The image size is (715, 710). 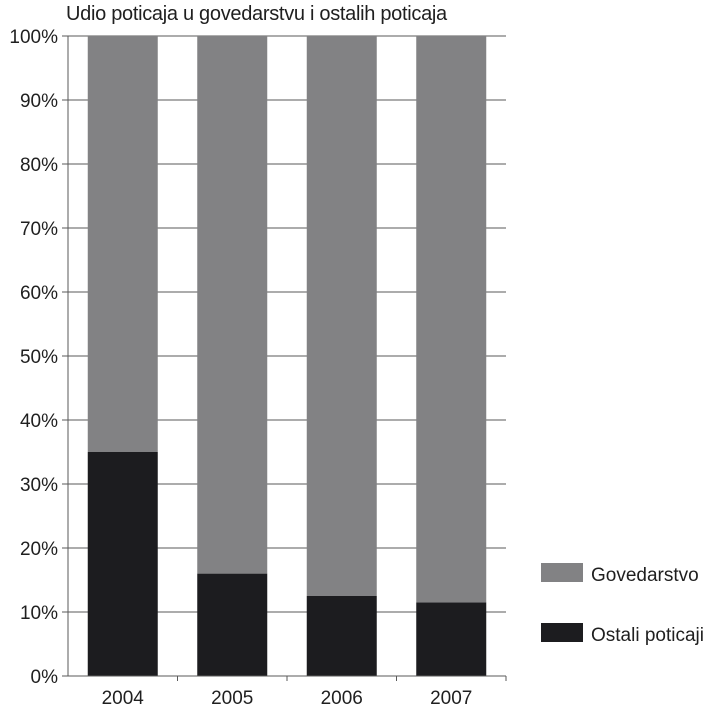 I want to click on y-tick-label: 0%, so click(x=45, y=677).